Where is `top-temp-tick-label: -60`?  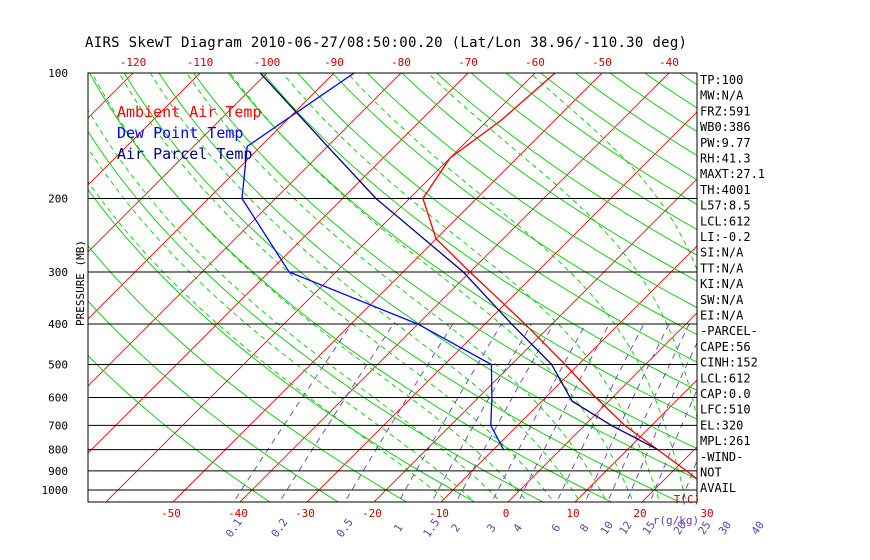
top-temp-tick-label: -60 is located at coordinates (535, 62).